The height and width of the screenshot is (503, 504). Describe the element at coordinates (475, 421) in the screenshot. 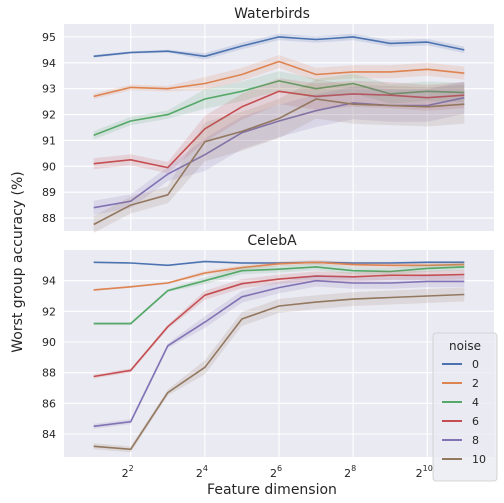

I see `legend-label-noise-6: 6` at that location.